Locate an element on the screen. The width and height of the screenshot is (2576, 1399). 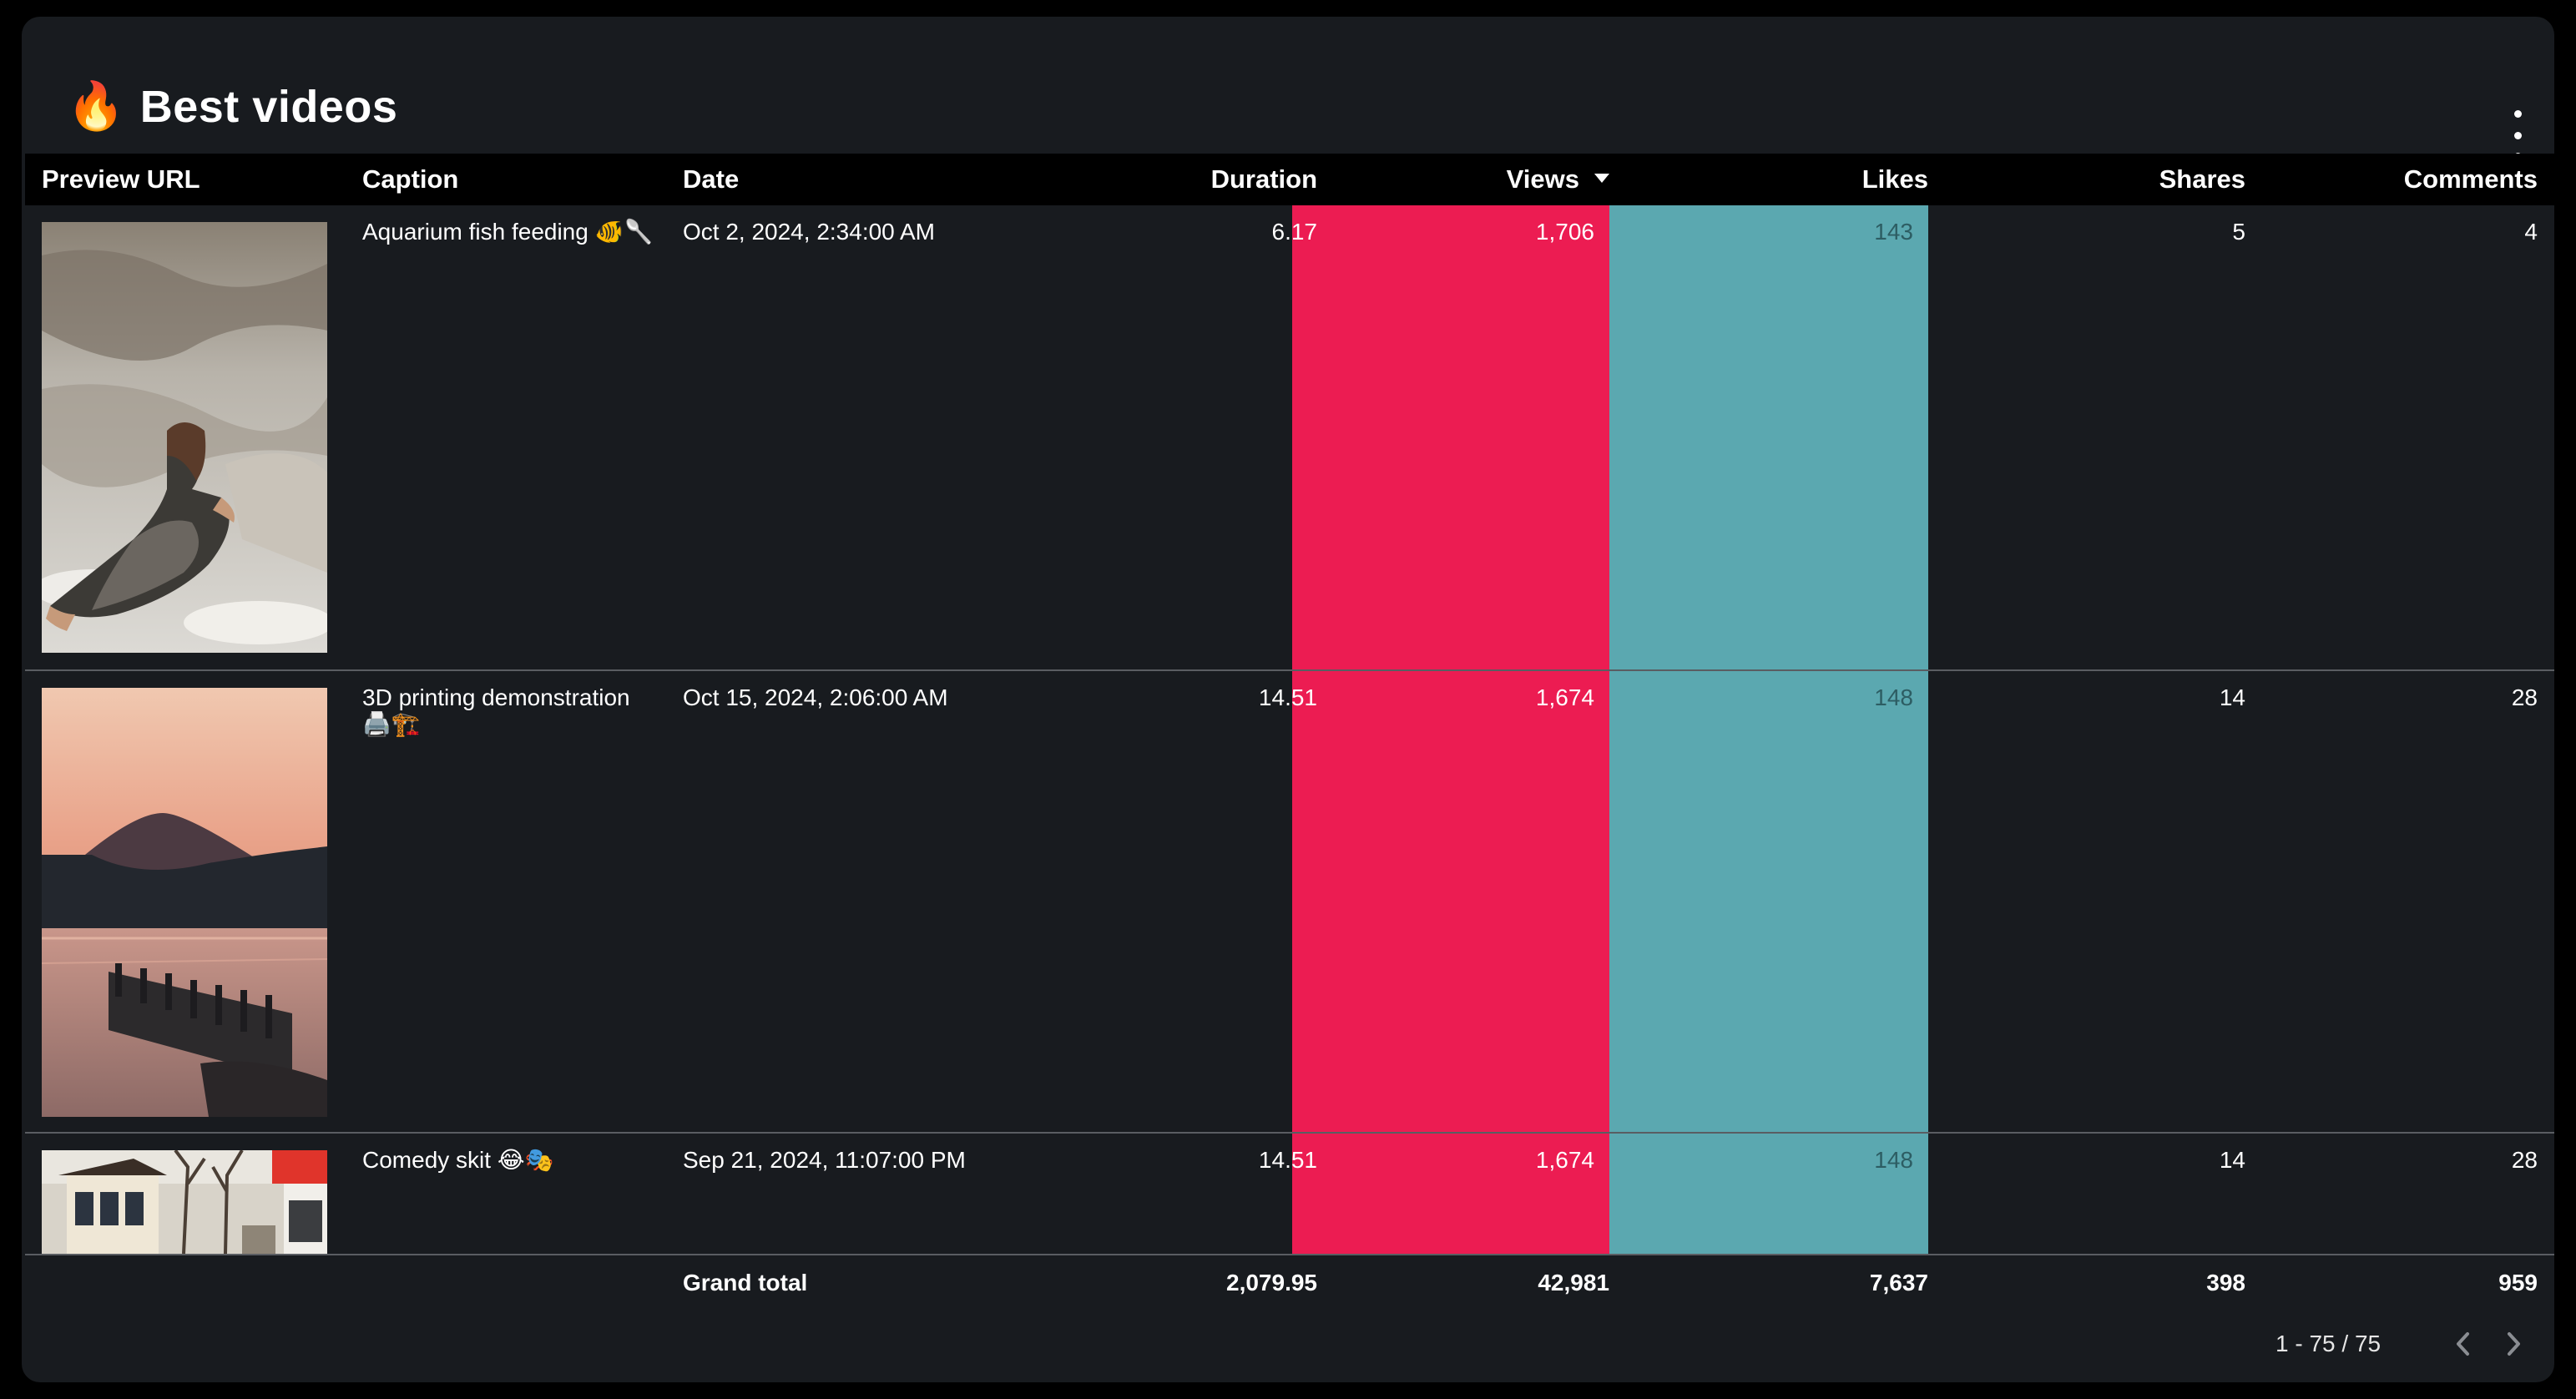
caption-text: Comedy skit 😂🎭 is located at coordinates (458, 1160).